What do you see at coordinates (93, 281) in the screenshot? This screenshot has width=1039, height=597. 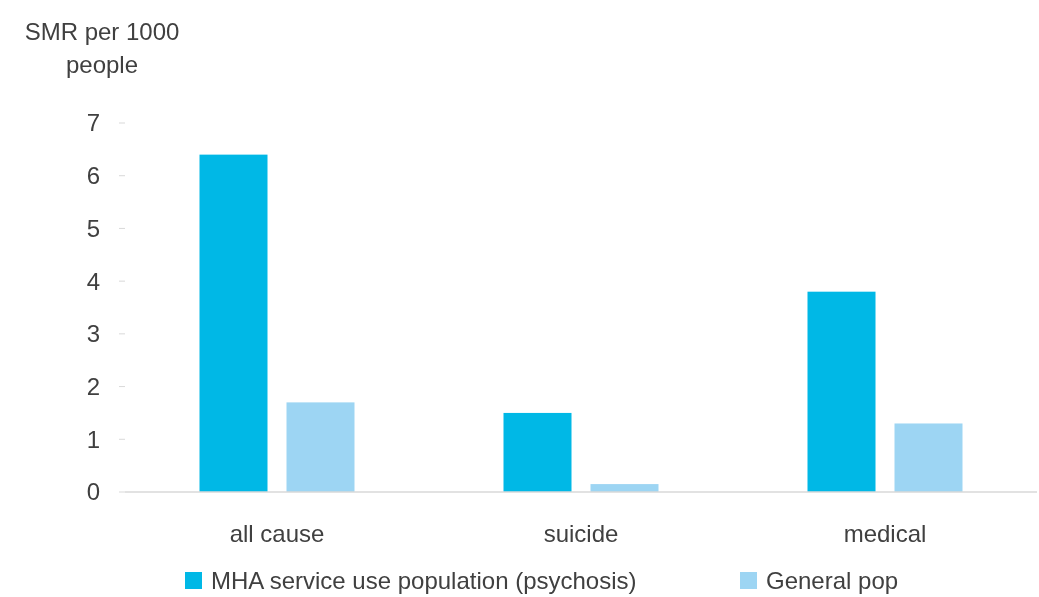 I see `y-tick-label: 4` at bounding box center [93, 281].